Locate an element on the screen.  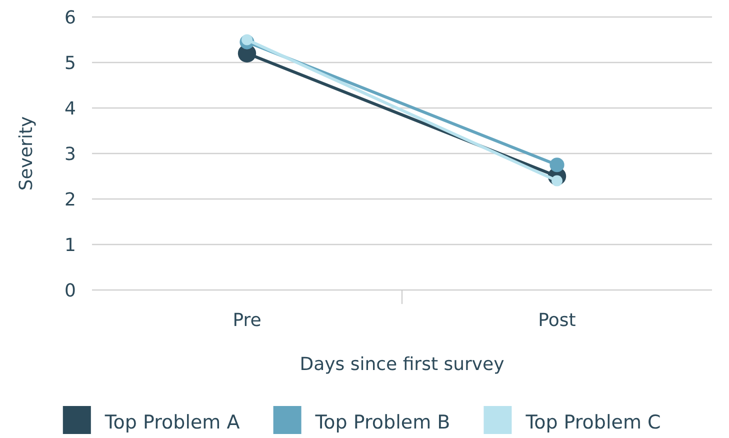
y-tick-label: 4 is located at coordinates (70, 109).